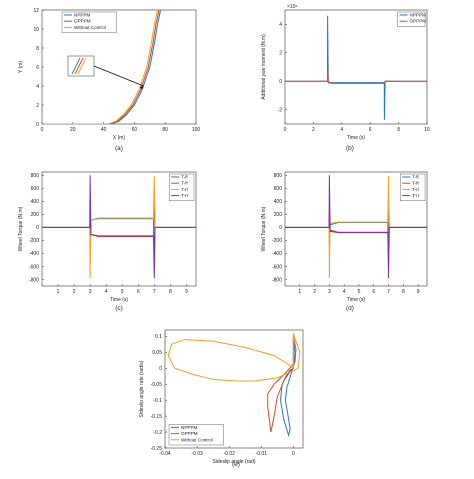 The width and height of the screenshot is (474, 479). What do you see at coordinates (90, 27) in the screenshot?
I see `legend-entry: Without Control` at bounding box center [90, 27].